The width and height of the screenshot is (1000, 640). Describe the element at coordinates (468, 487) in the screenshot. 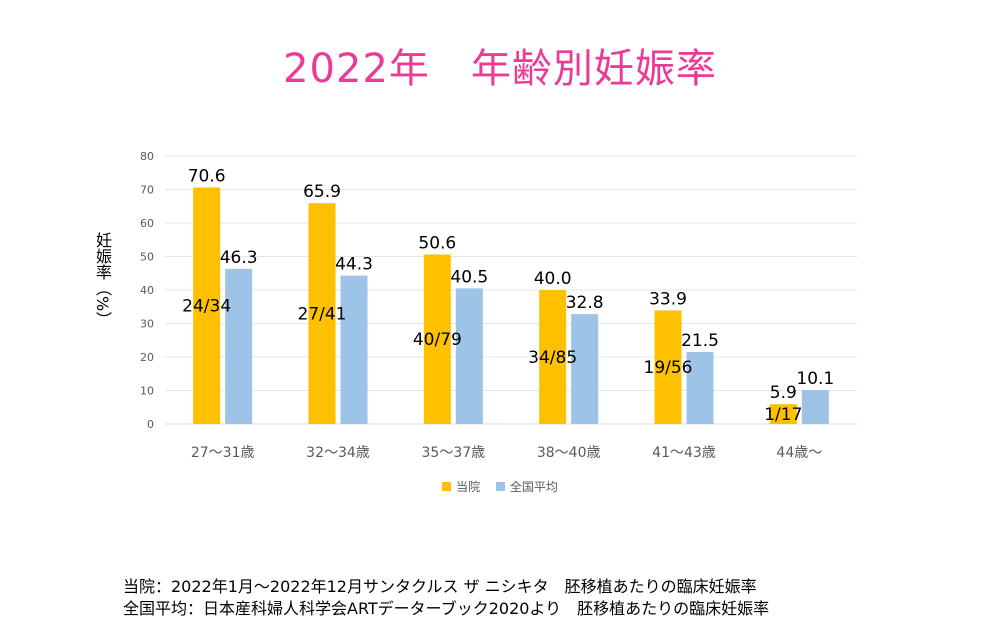

I see `legend-label-own: 当院` at that location.